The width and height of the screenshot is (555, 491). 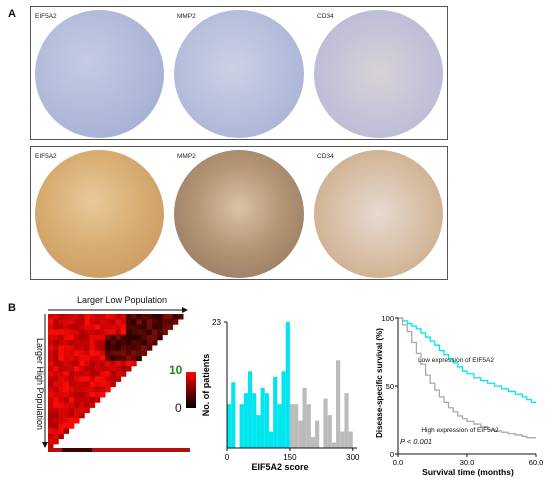 I want to click on top-arrowhead, so click(x=185, y=310).